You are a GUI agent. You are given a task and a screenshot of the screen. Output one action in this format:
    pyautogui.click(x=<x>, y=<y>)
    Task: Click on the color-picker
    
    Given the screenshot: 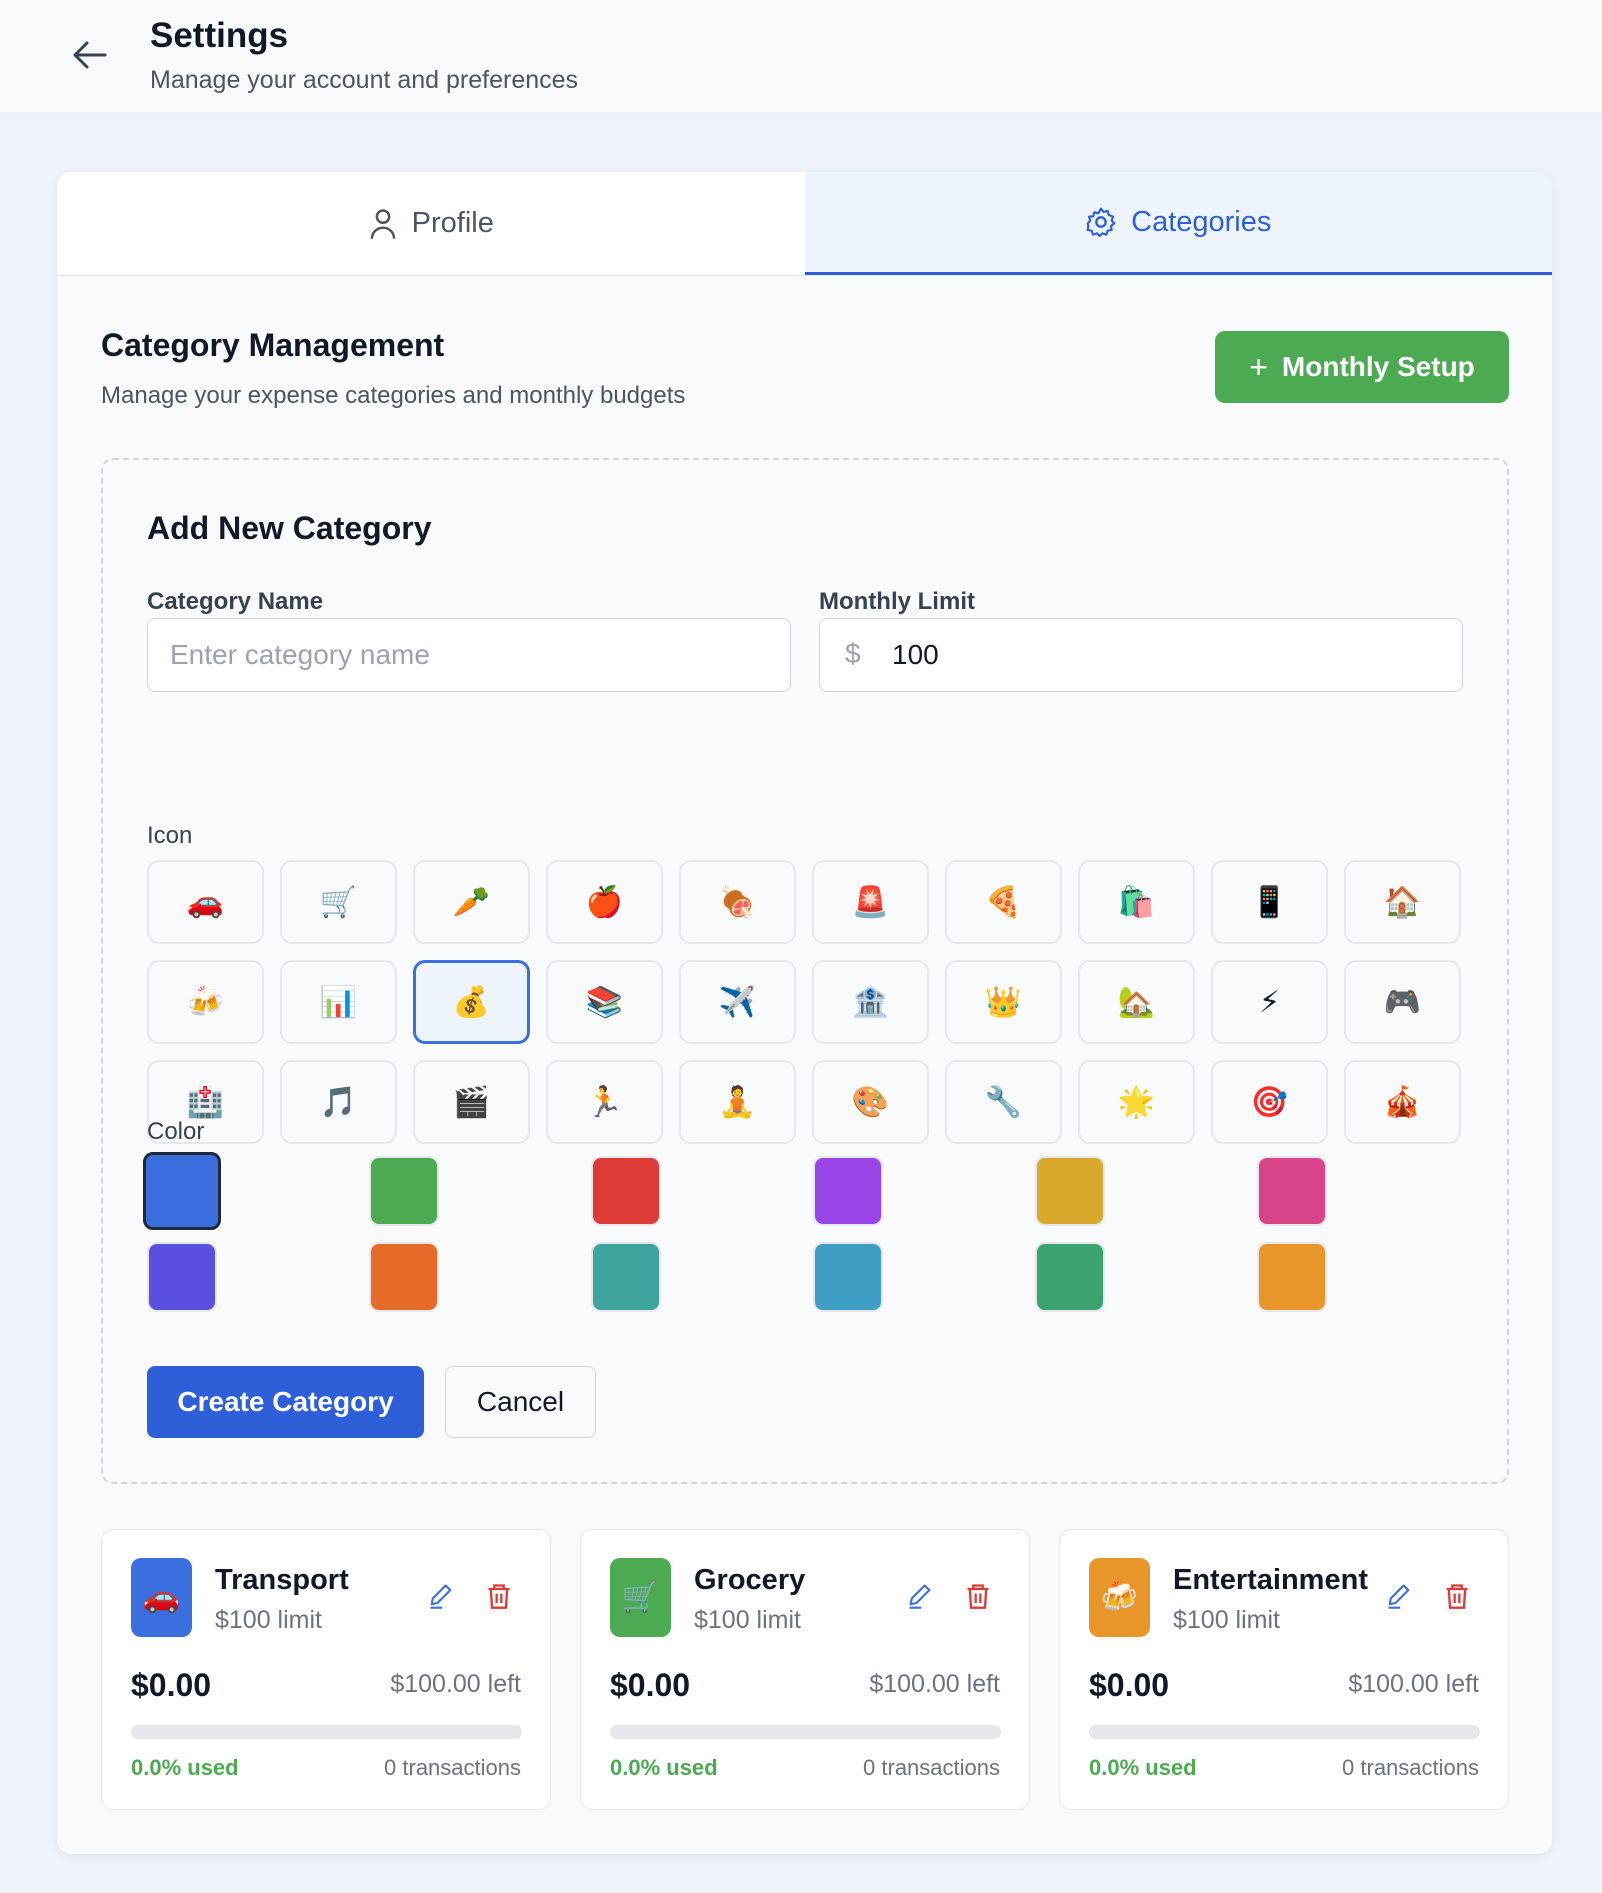 What is the action you would take?
    pyautogui.click(x=735, y=1232)
    